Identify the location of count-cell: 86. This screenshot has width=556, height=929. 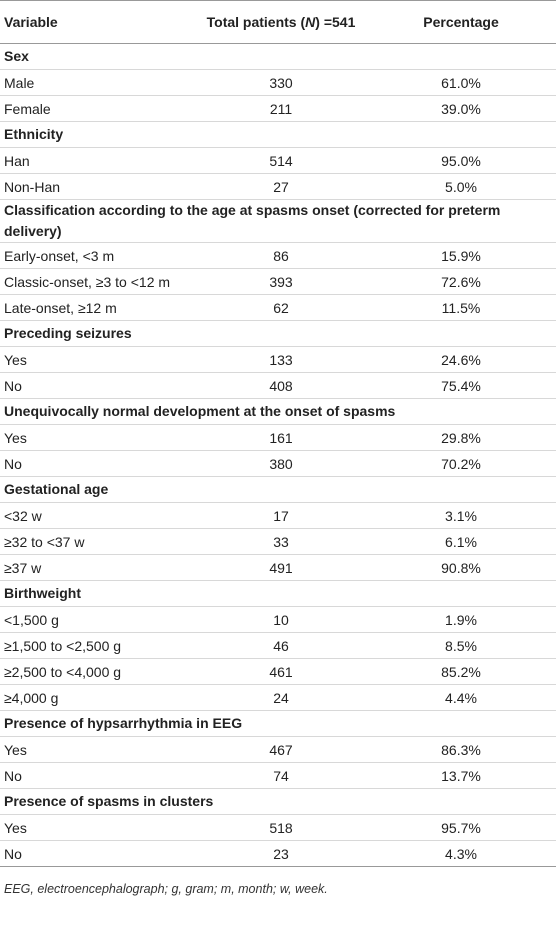
(281, 255).